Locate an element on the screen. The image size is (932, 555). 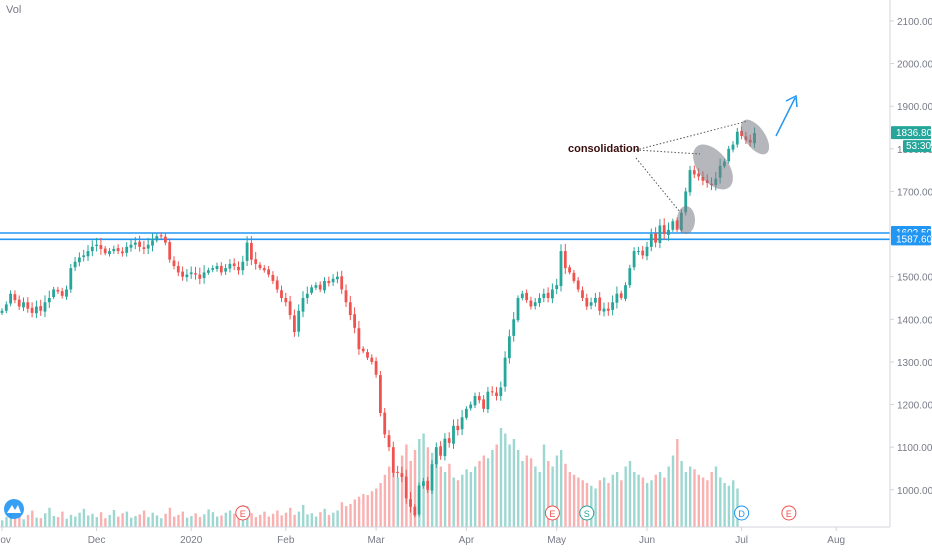
price-tick-label: 2000.00 is located at coordinates (914, 65).